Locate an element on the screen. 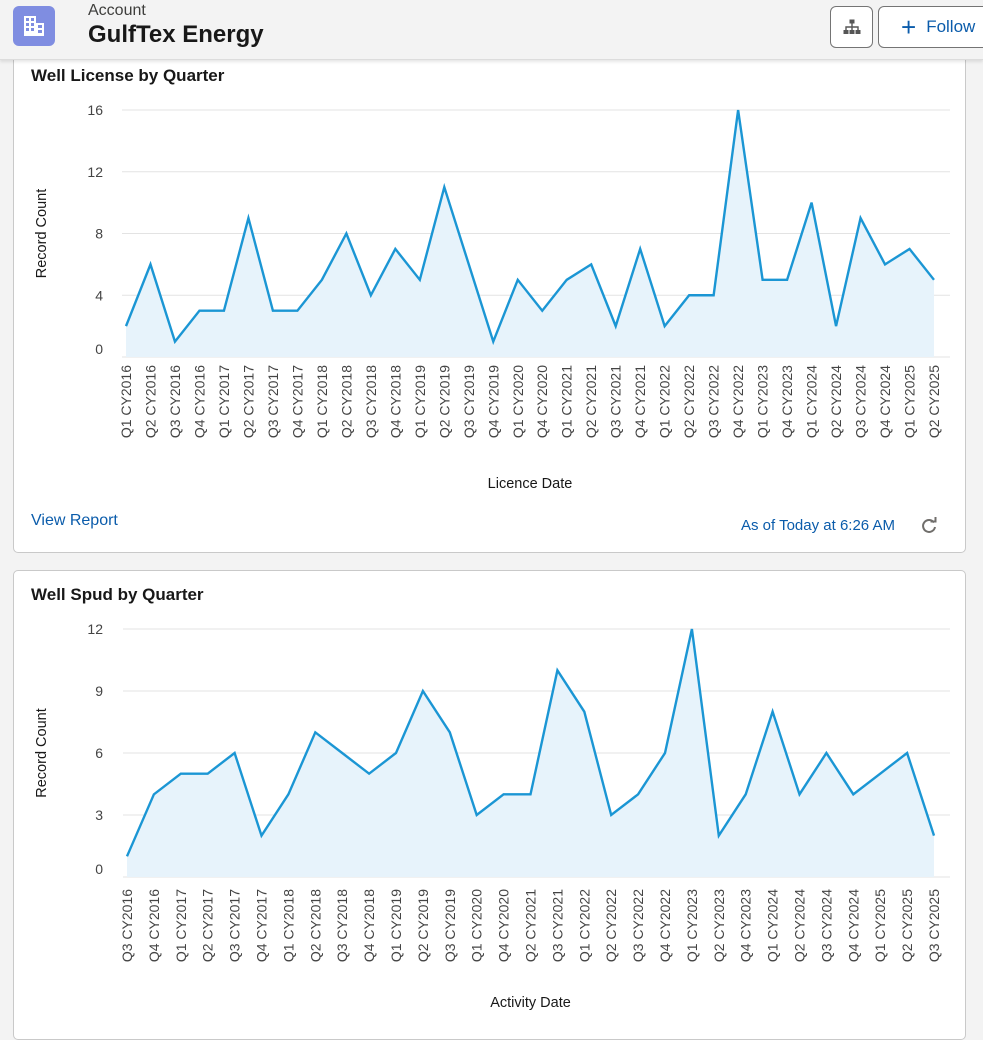  x-tick-label: Q3 CY2025 is located at coordinates (934, 925).